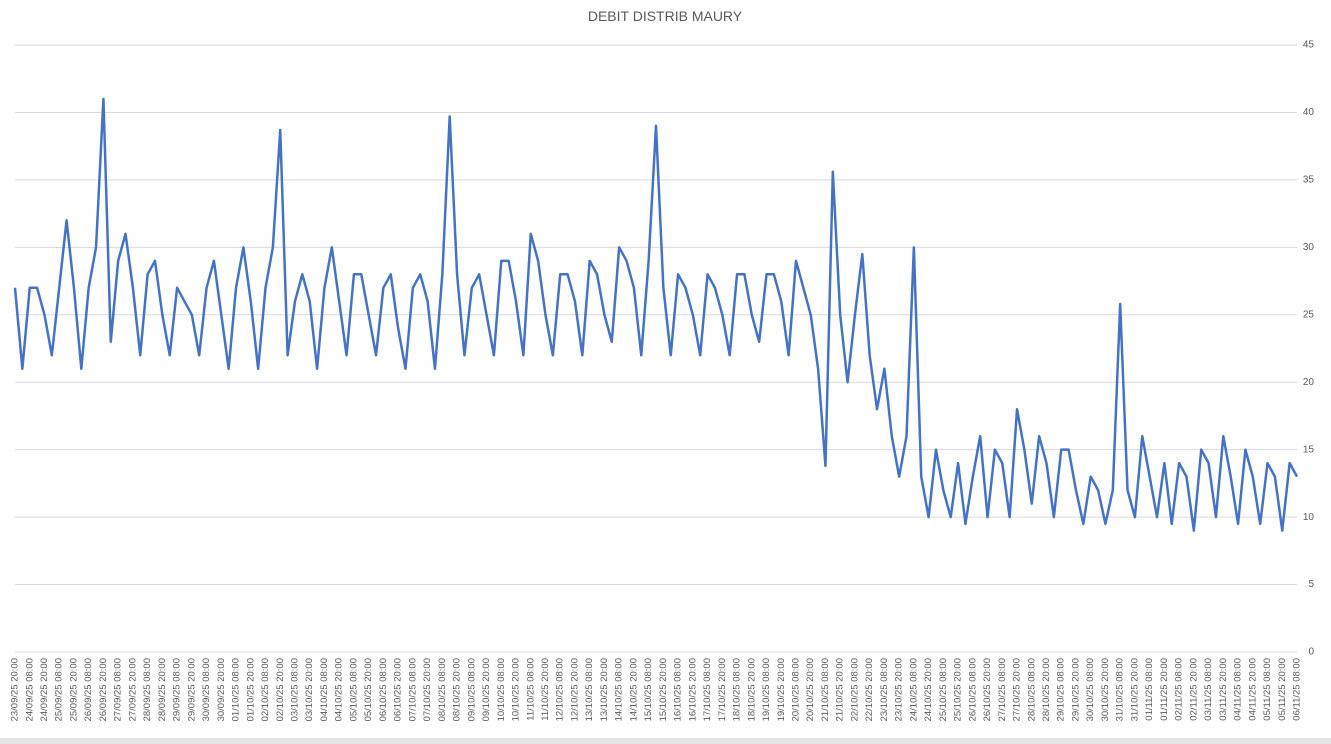 Image resolution: width=1331 pixels, height=744 pixels. What do you see at coordinates (869, 689) in the screenshot?
I see `x-tick-label: 22/10/25 20:00` at bounding box center [869, 689].